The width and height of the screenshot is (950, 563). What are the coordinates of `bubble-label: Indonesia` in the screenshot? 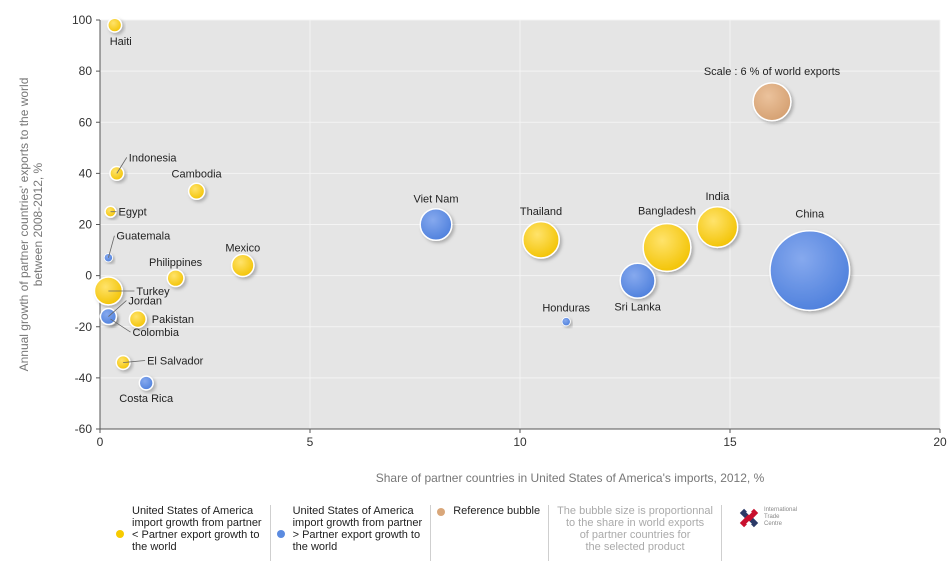 It's located at (153, 158).